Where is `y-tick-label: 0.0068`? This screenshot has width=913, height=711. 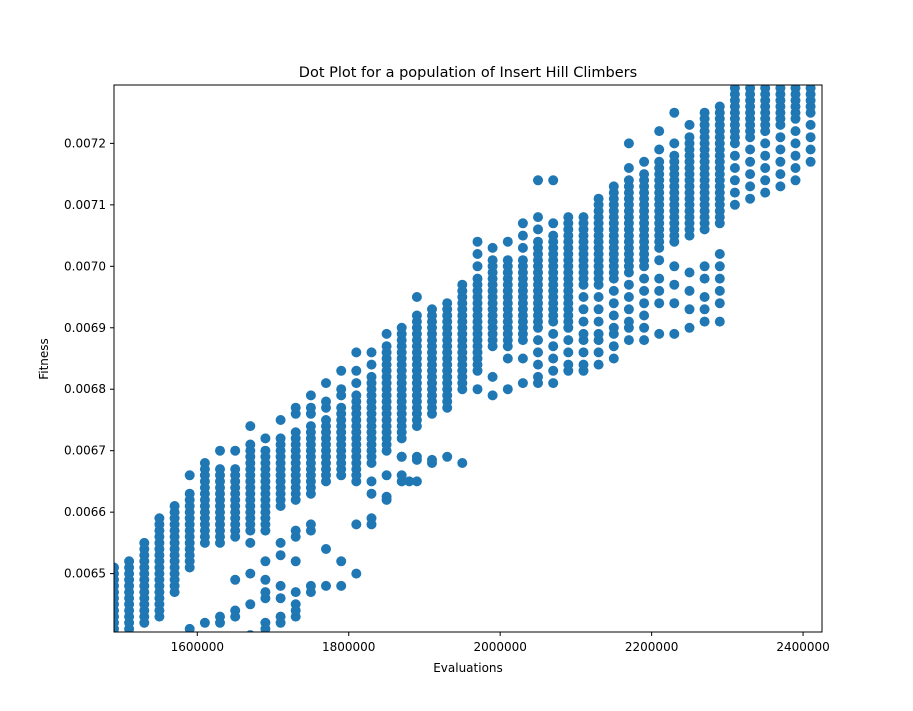
y-tick-label: 0.0068 is located at coordinates (85, 389).